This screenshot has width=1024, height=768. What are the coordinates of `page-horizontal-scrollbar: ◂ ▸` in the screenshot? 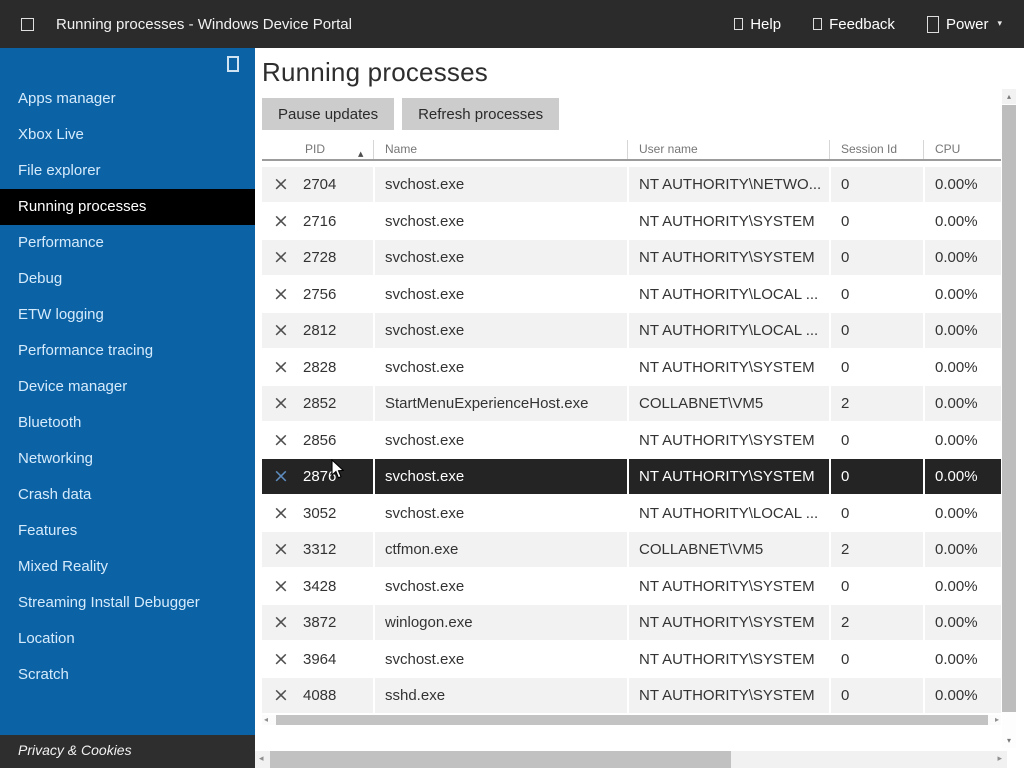 It's located at (631, 759).